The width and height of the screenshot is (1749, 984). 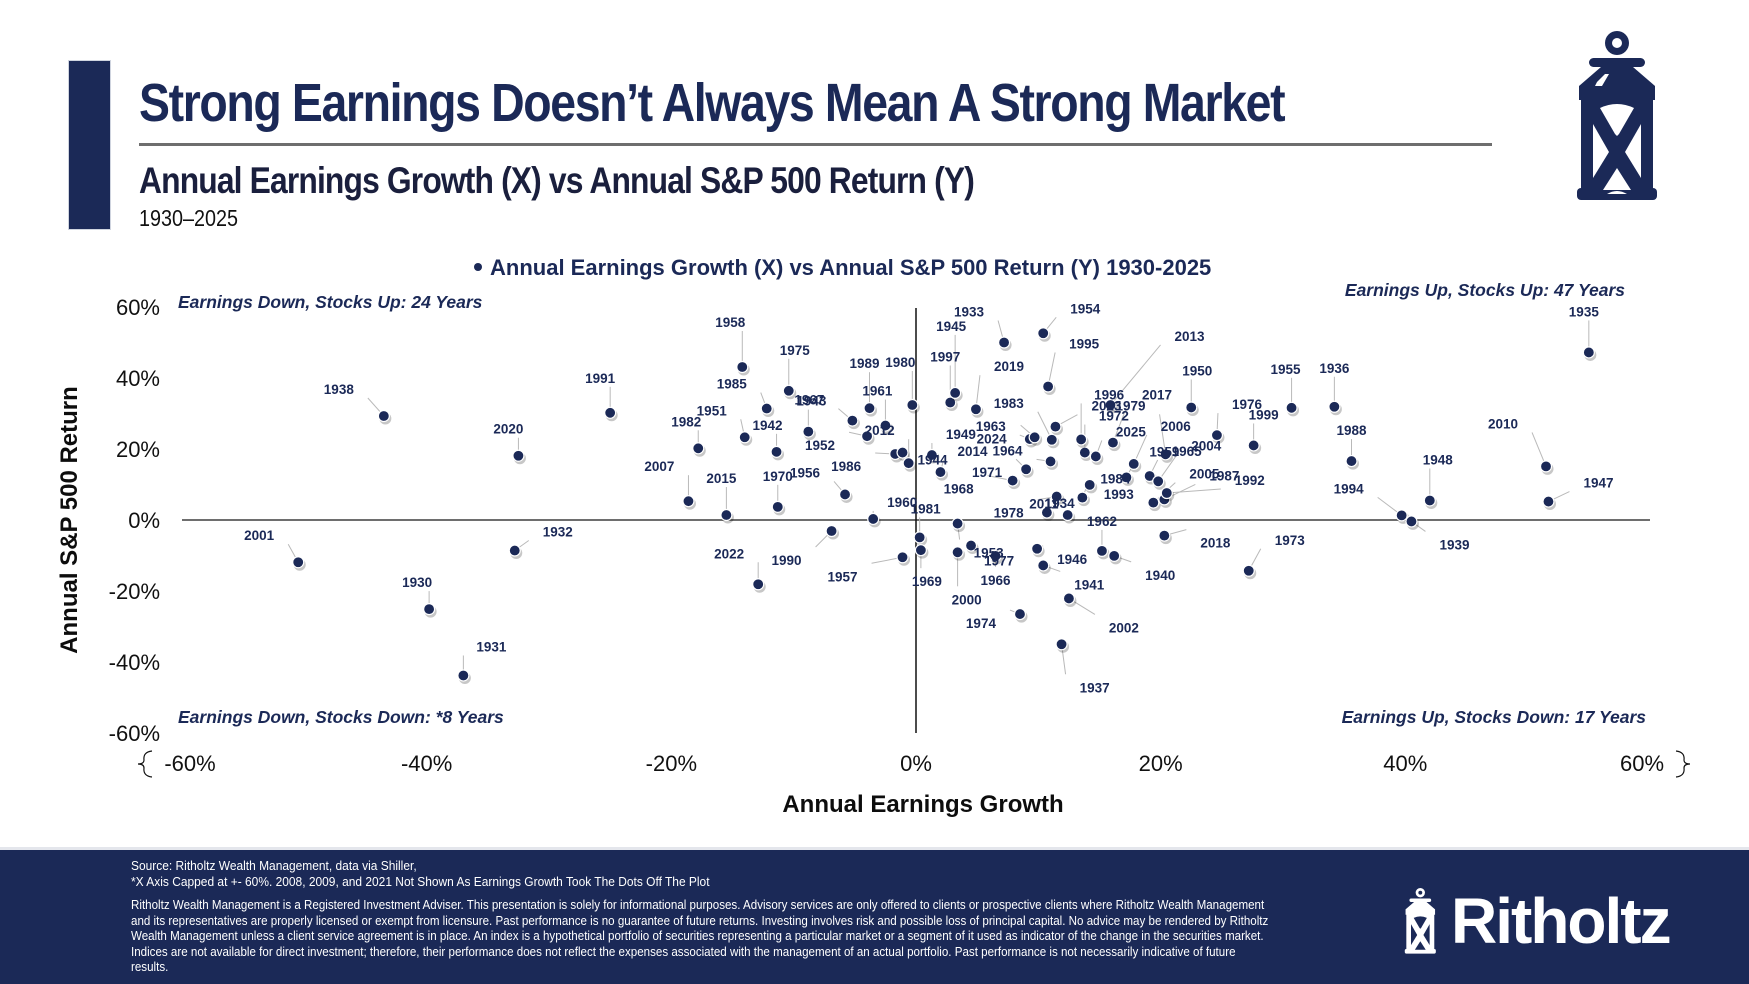 What do you see at coordinates (1561, 921) in the screenshot?
I see `brand-name: Ritholtz` at bounding box center [1561, 921].